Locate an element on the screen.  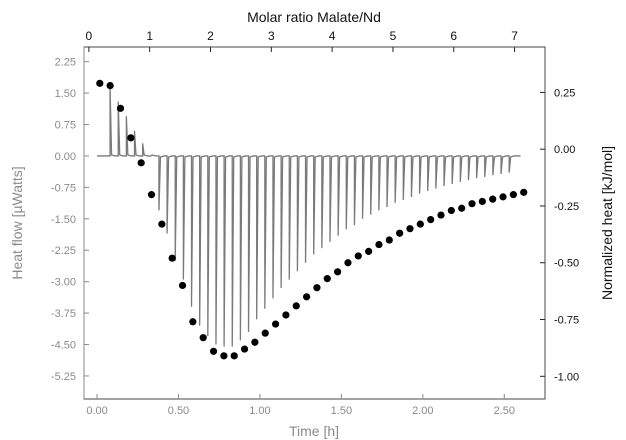
right-tick-label: -0.50 is located at coordinates (566, 264).